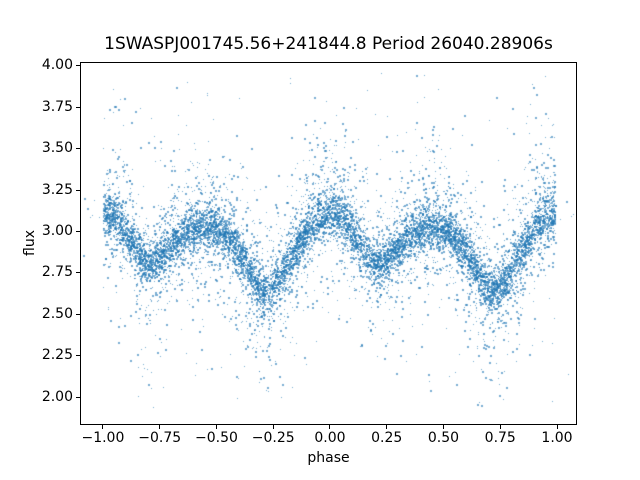  What do you see at coordinates (57, 230) in the screenshot?
I see `y-tick-label: 3.00` at bounding box center [57, 230].